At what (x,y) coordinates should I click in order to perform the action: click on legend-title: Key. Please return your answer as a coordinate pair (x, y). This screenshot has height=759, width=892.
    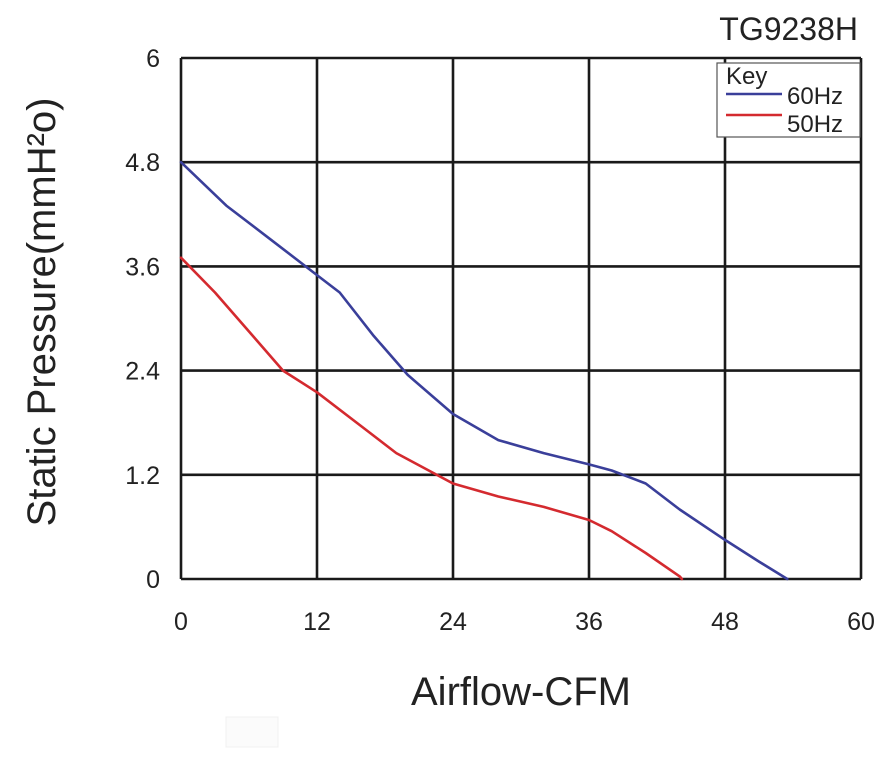
    Looking at the image, I should click on (746, 76).